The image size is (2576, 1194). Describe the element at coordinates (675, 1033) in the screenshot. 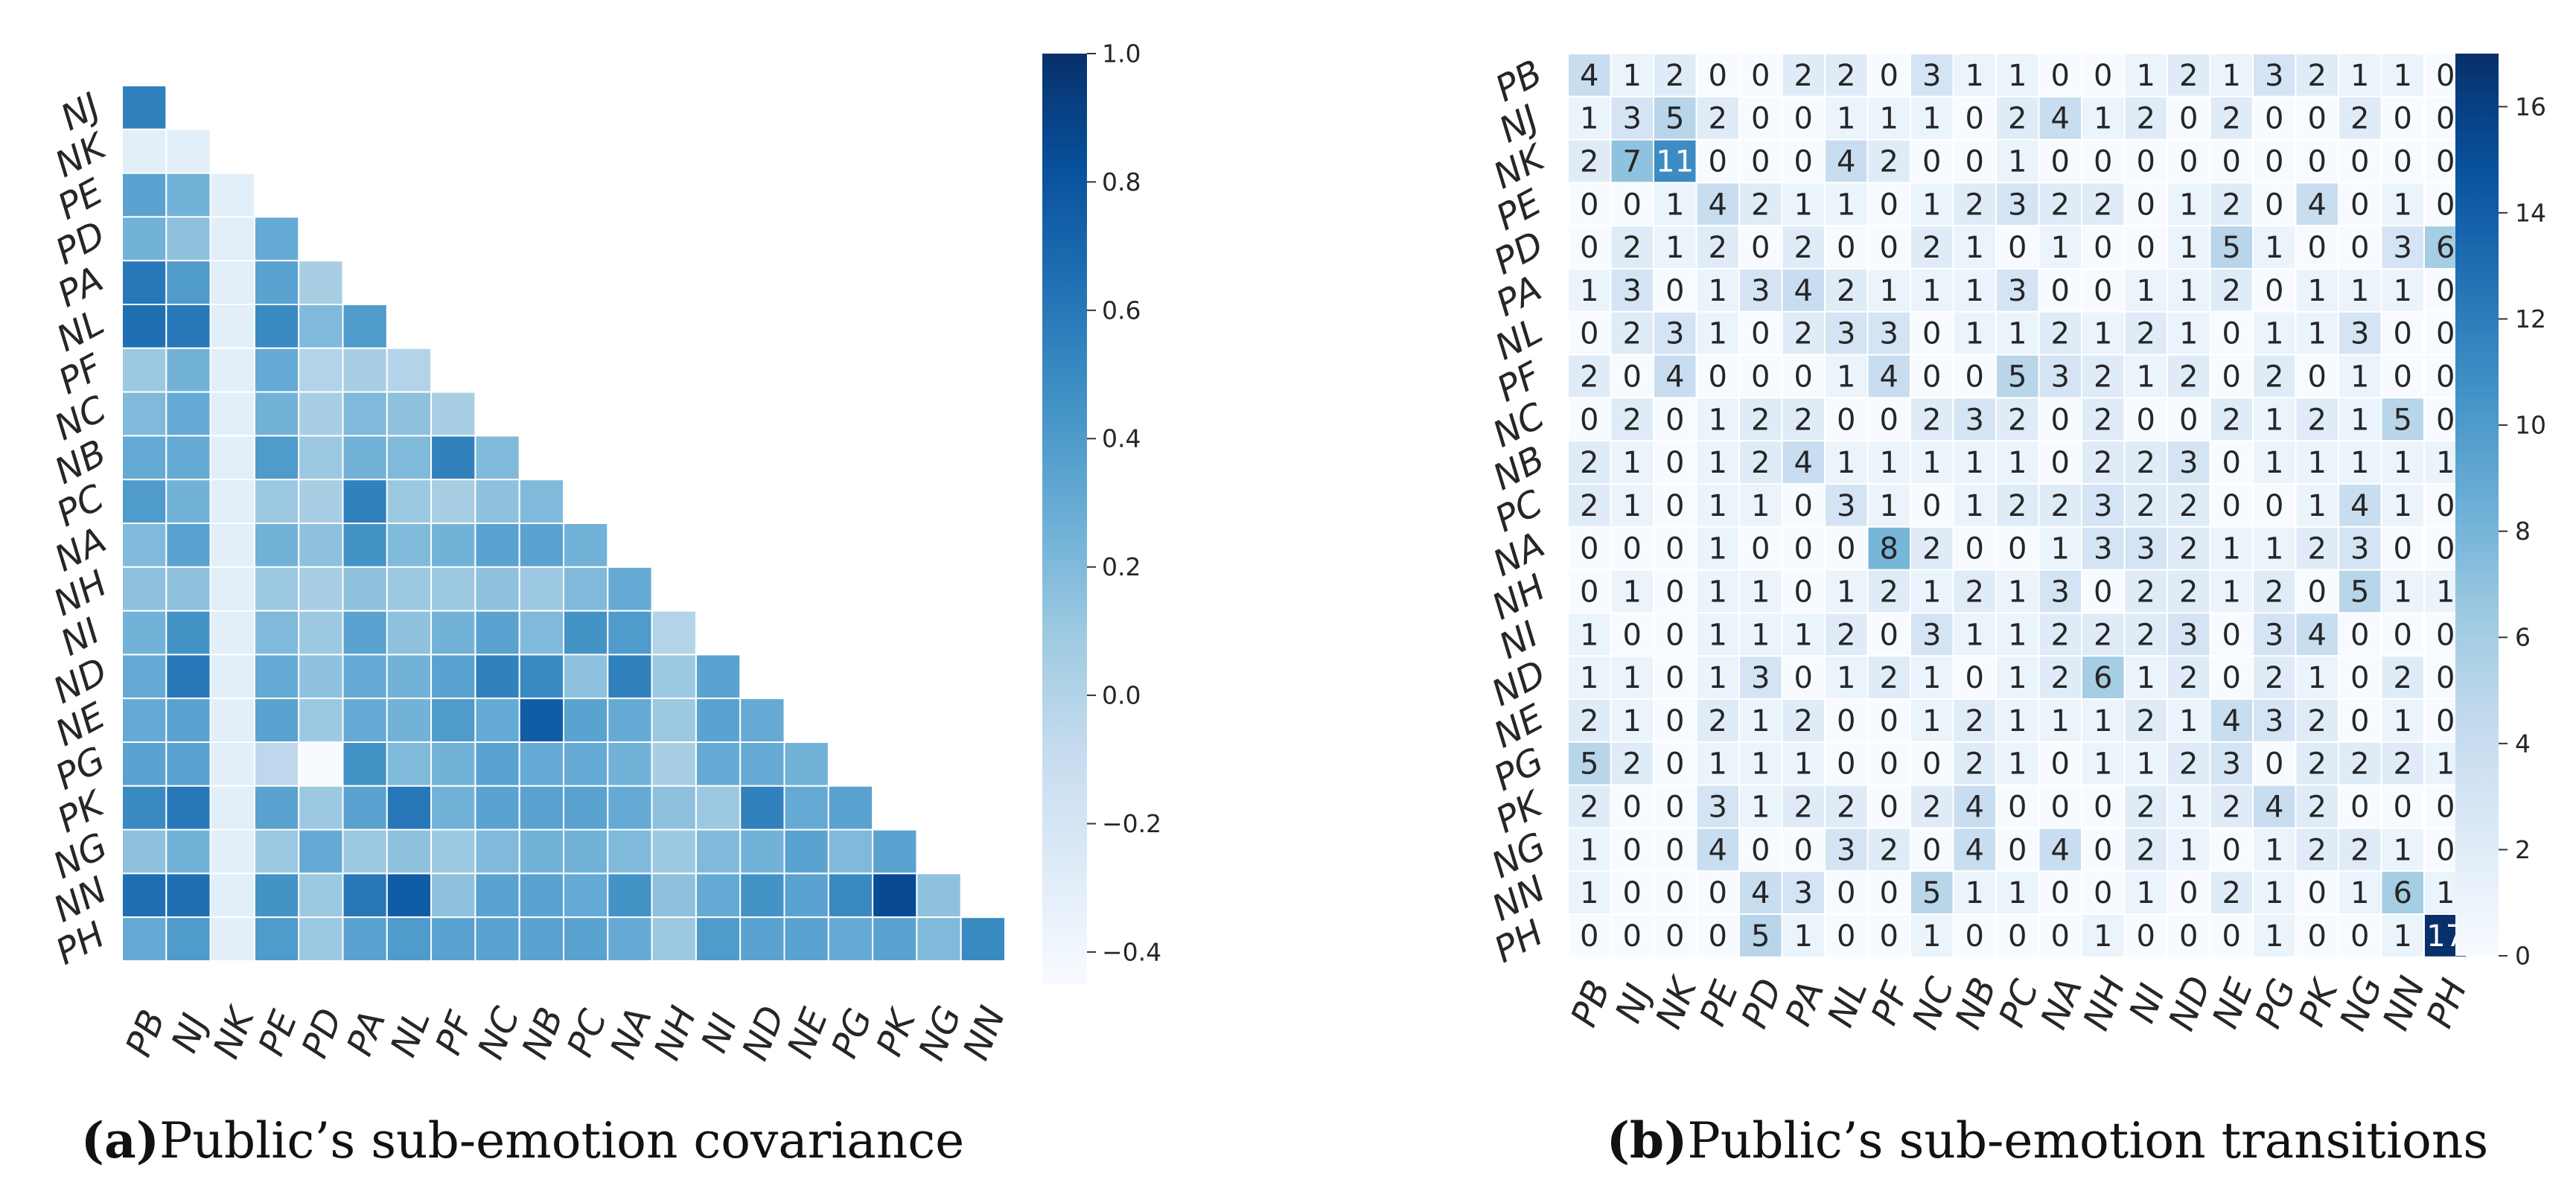

I see `covariance-column-label: NH` at that location.